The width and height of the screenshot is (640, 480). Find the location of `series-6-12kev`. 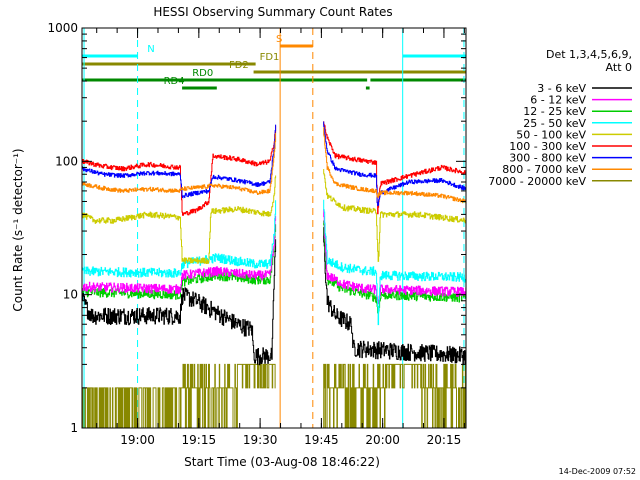

series-6-12kev is located at coordinates (274, 257).